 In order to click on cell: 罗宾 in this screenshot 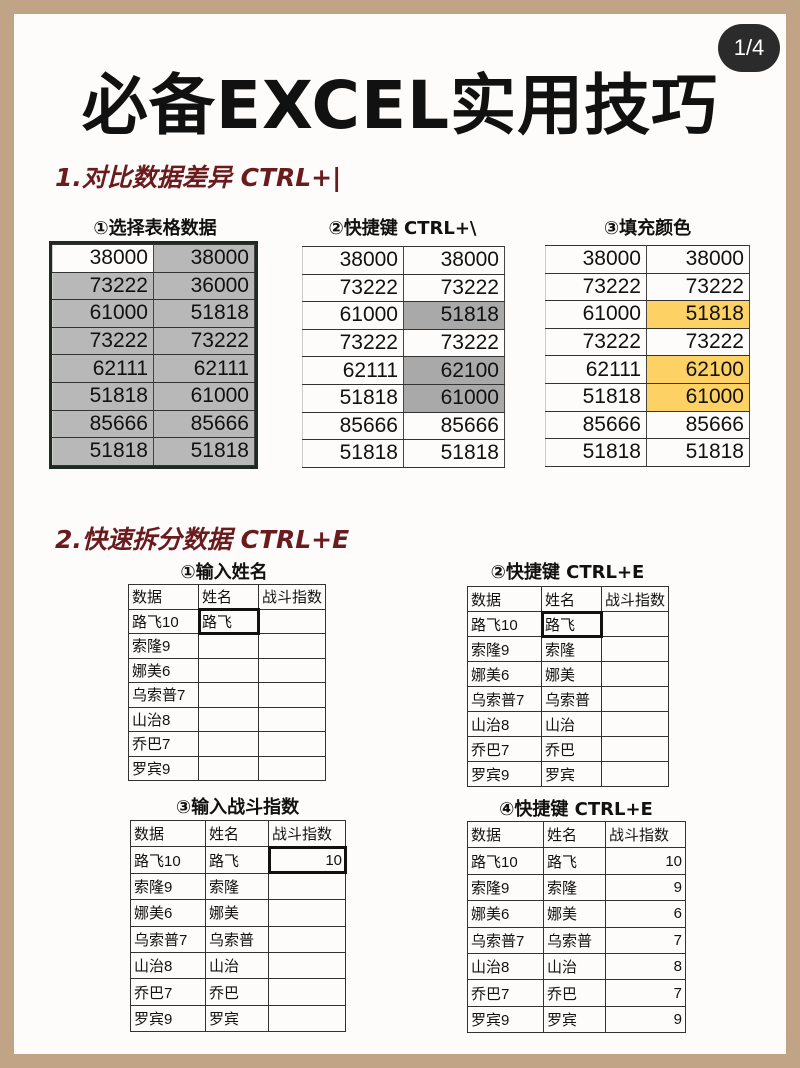, I will do `click(574, 1019)`.